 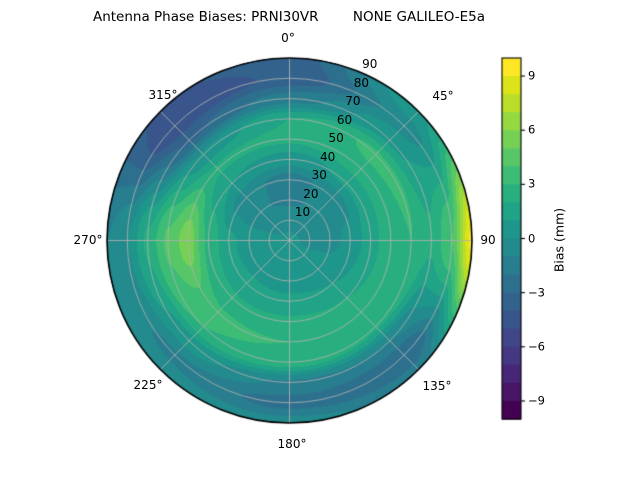 I want to click on radial-tick-label: 40, so click(x=328, y=156).